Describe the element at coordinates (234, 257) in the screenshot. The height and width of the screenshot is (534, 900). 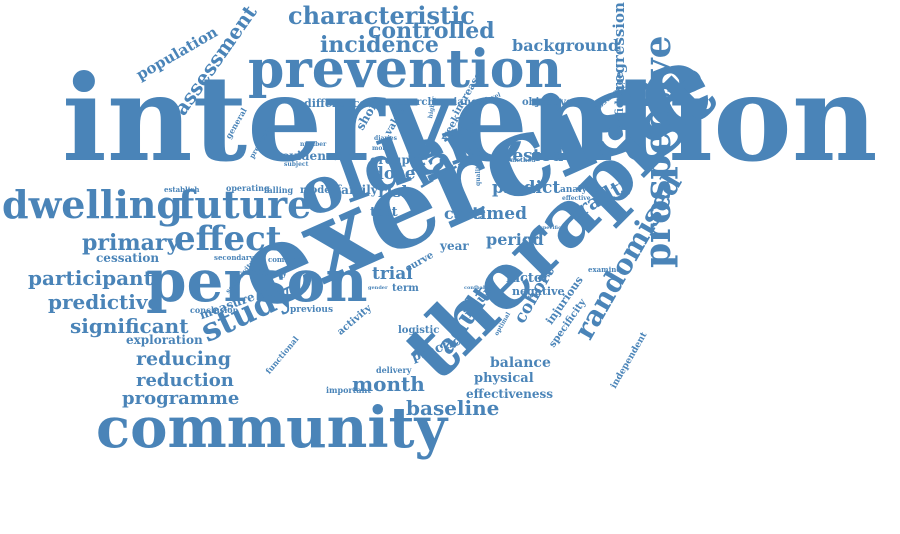
I see `word-secondary: secondary` at that location.